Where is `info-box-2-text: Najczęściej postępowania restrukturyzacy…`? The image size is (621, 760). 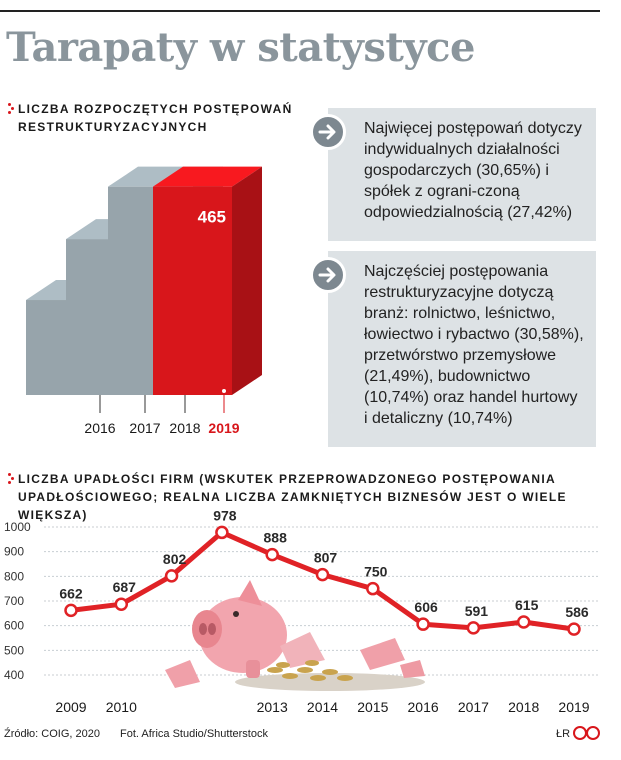
info-box-2-text: Najczęściej postępowania restrukturyzacy… is located at coordinates (474, 345).